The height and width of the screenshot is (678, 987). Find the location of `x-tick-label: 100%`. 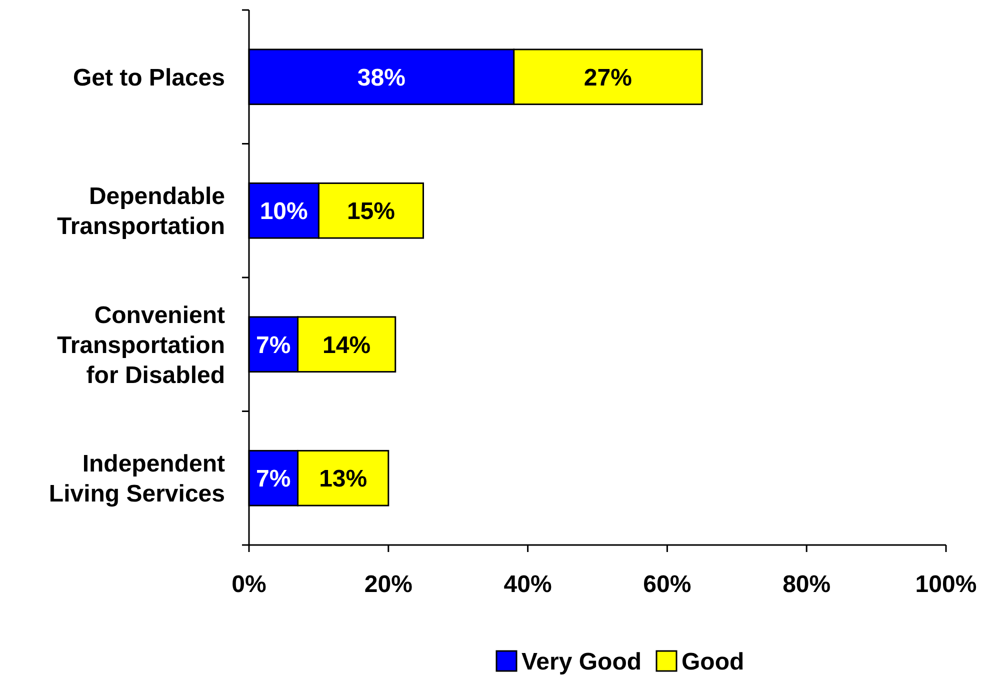

x-tick-label: 100% is located at coordinates (946, 584).